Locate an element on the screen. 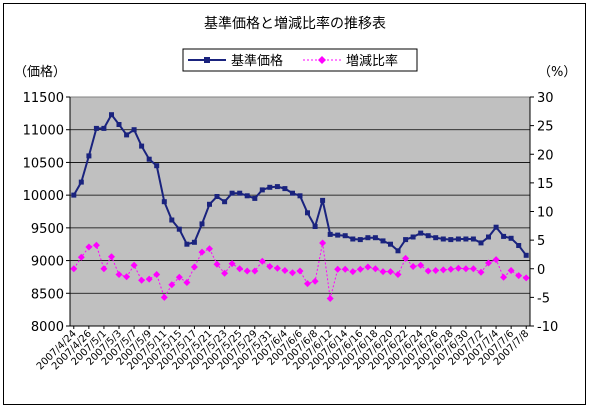 Image resolution: width=590 pixels, height=410 pixels. y-left-tick-label: 9500 is located at coordinates (47, 229).